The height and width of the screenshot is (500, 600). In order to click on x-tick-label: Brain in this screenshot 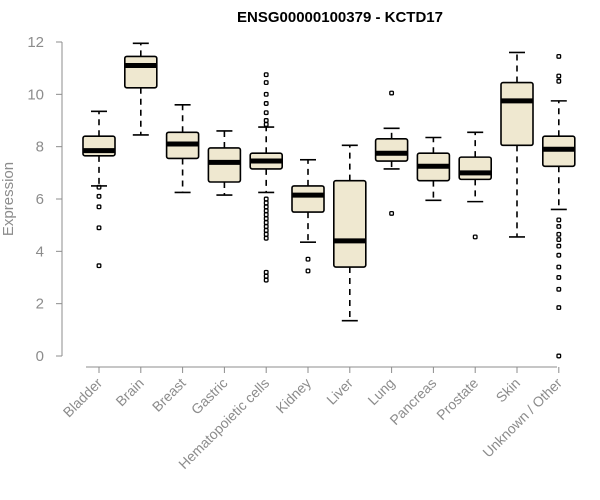, I will do `click(129, 392)`.